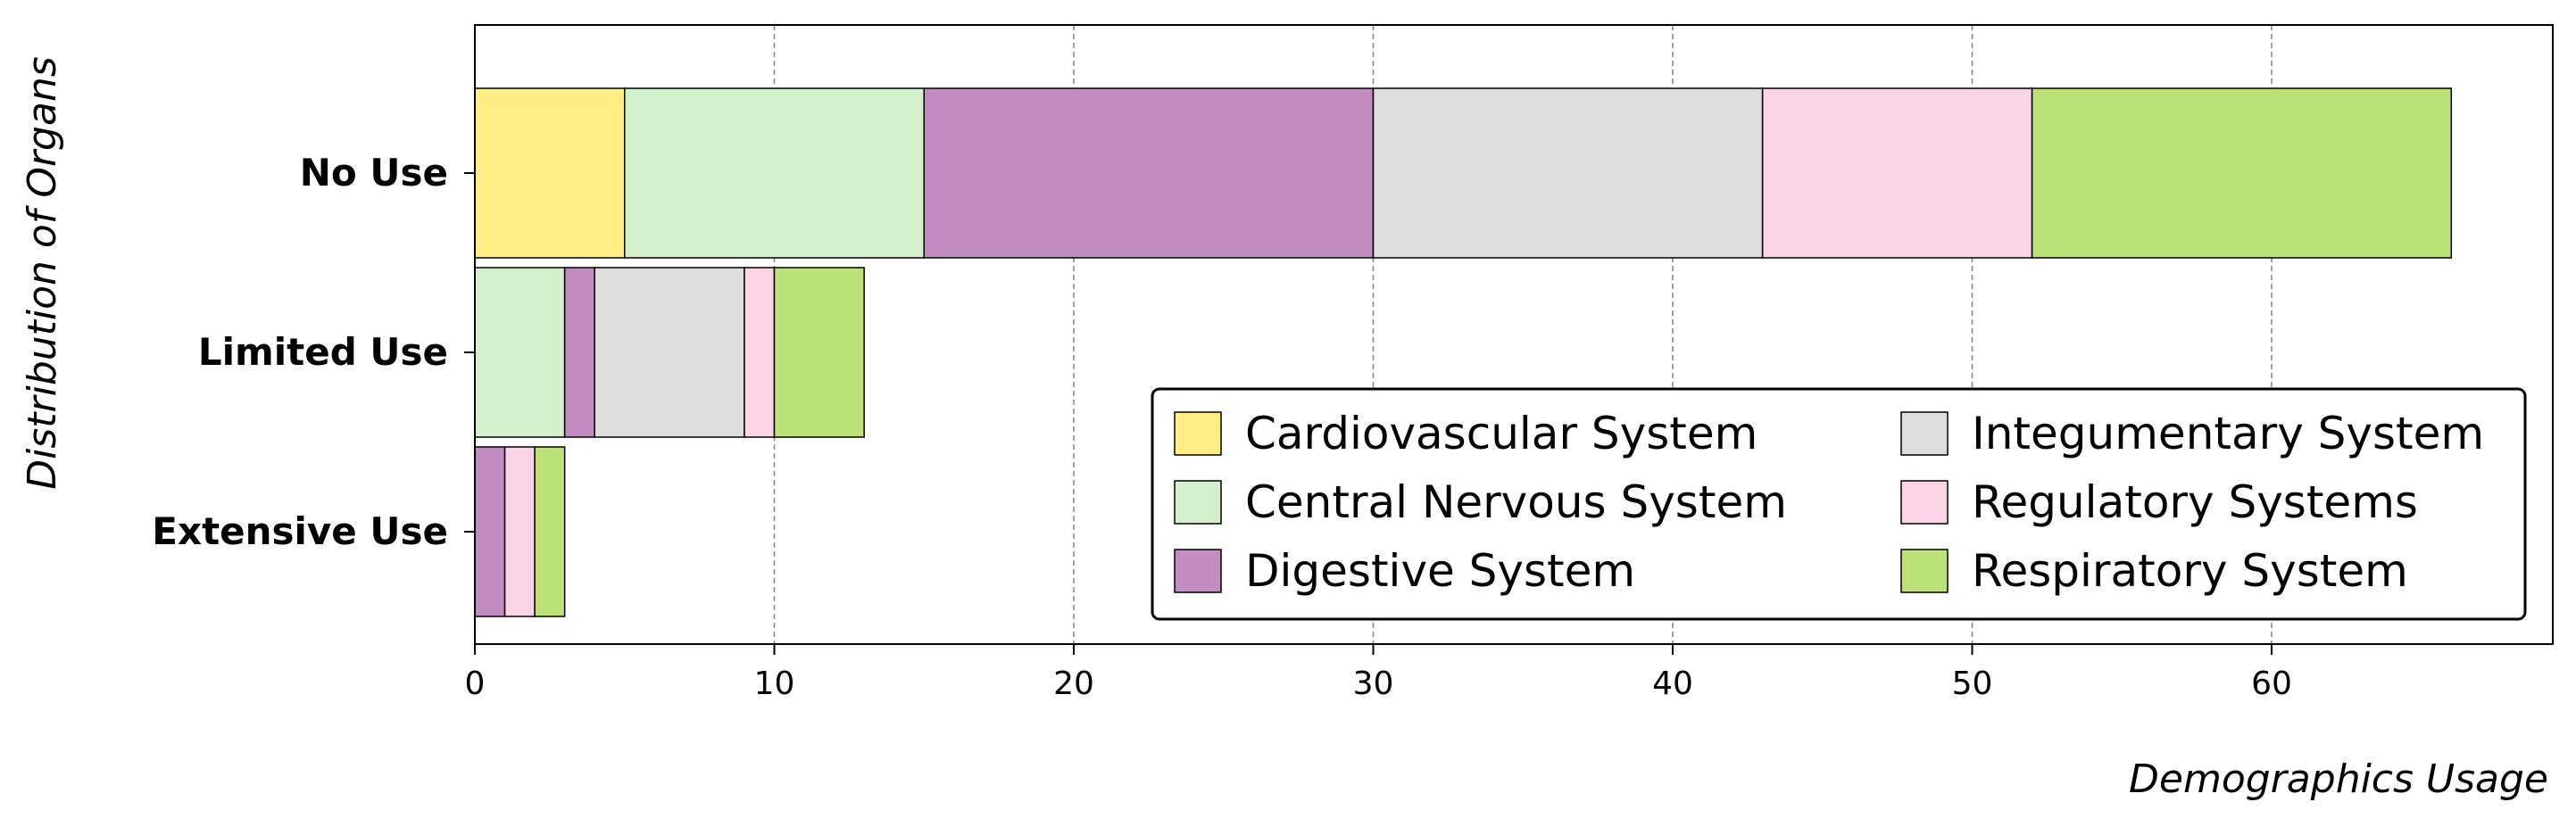 Image resolution: width=2576 pixels, height=835 pixels. What do you see at coordinates (775, 684) in the screenshot?
I see `x-tick-label: 10` at bounding box center [775, 684].